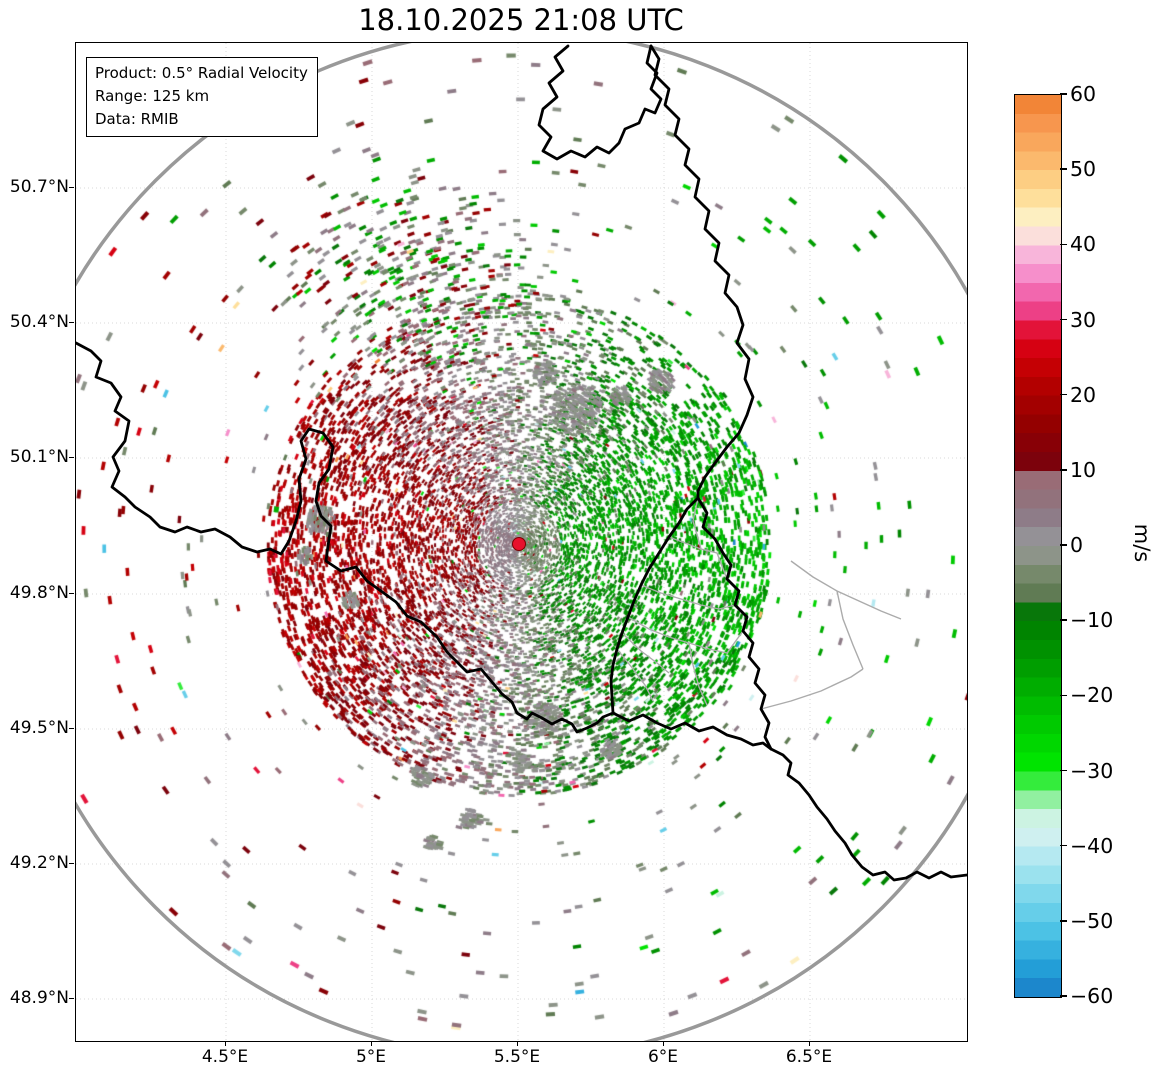 This screenshot has height=1081, width=1171. Describe the element at coordinates (39, 998) in the screenshot. I see `y-axis-tick-label: 48.9°N` at that location.